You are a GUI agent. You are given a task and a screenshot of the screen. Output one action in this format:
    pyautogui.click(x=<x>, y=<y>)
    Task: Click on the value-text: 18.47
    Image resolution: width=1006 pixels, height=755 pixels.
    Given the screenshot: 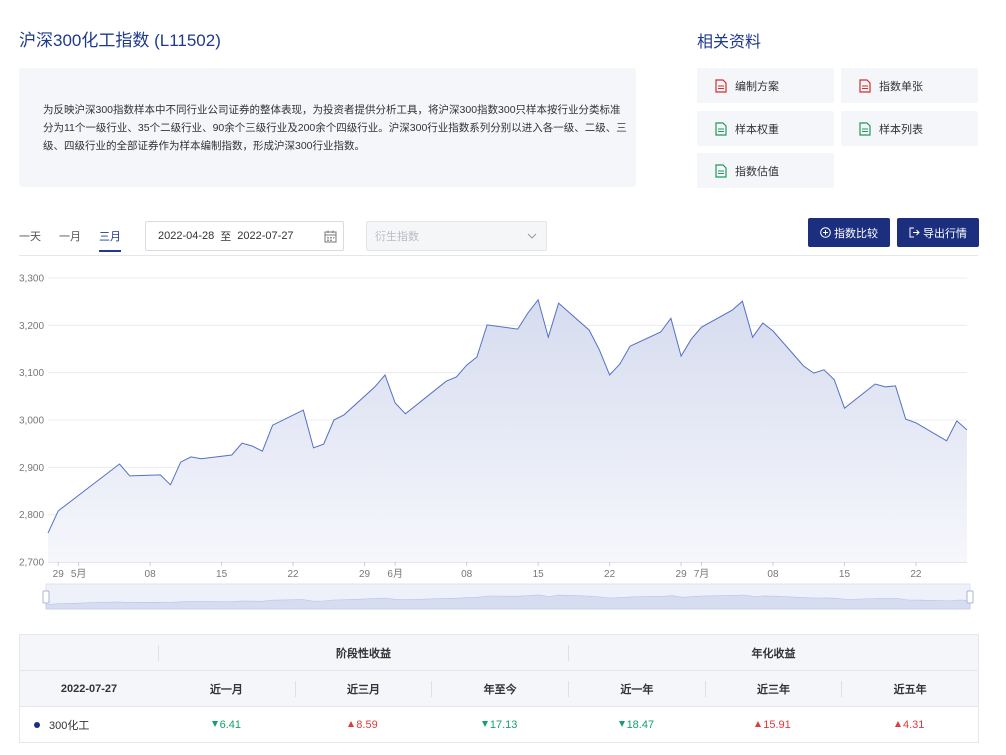 What is the action you would take?
    pyautogui.click(x=640, y=724)
    